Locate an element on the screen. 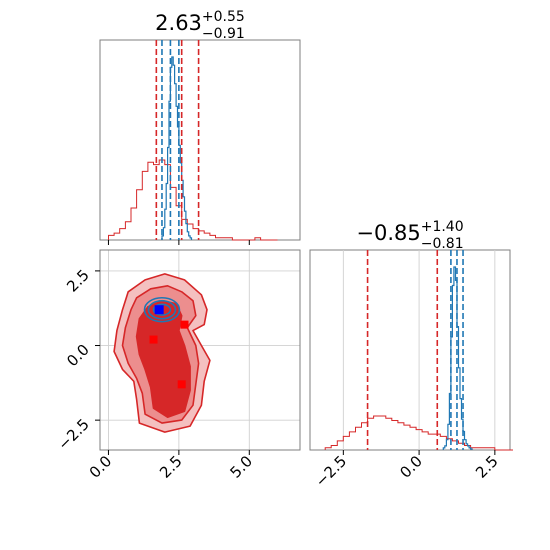 This screenshot has height=550, width=550. y-tick-label: 0.0 is located at coordinates (78, 356).